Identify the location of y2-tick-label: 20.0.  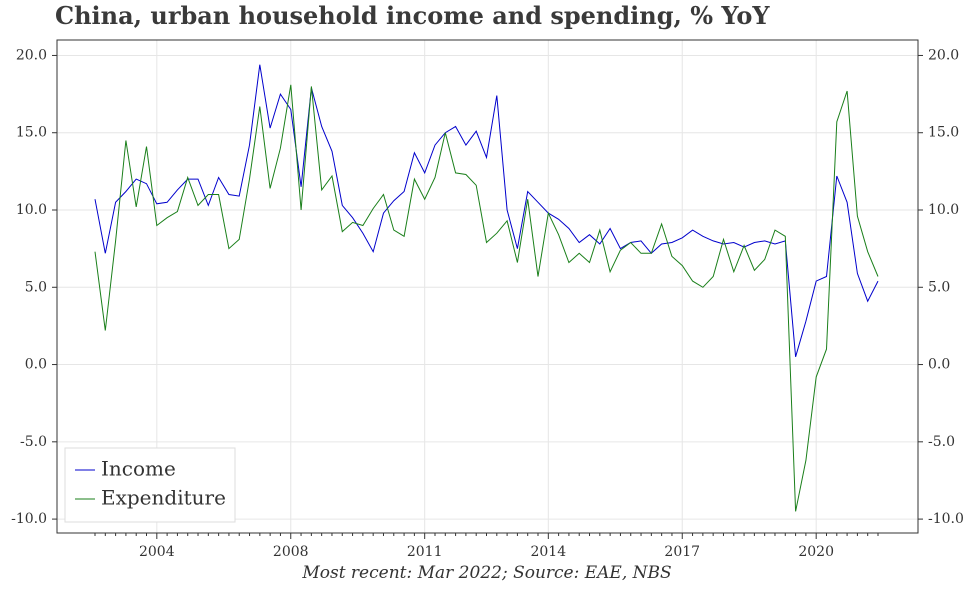
(943, 55).